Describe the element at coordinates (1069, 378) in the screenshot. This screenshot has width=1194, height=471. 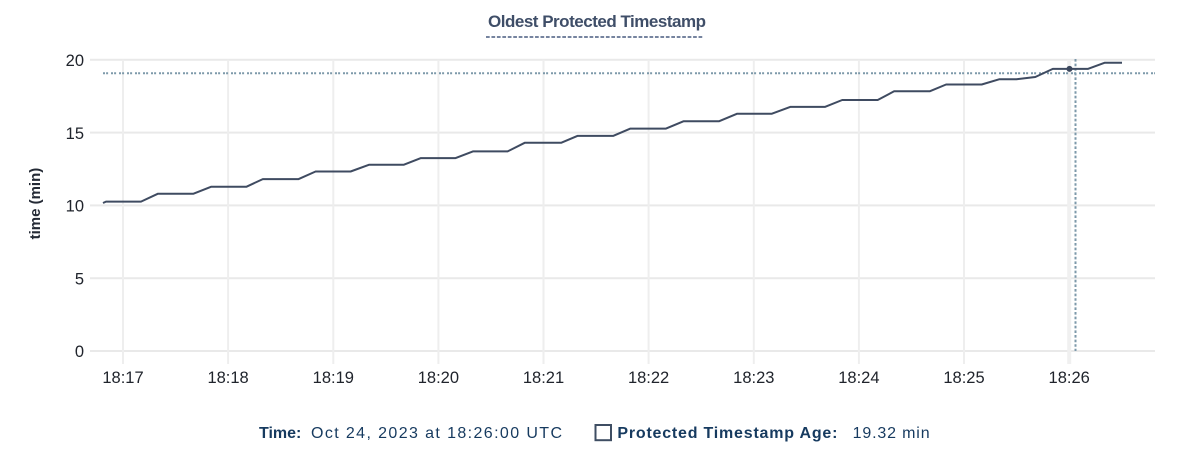
I see `svg-text: 18:26` at that location.